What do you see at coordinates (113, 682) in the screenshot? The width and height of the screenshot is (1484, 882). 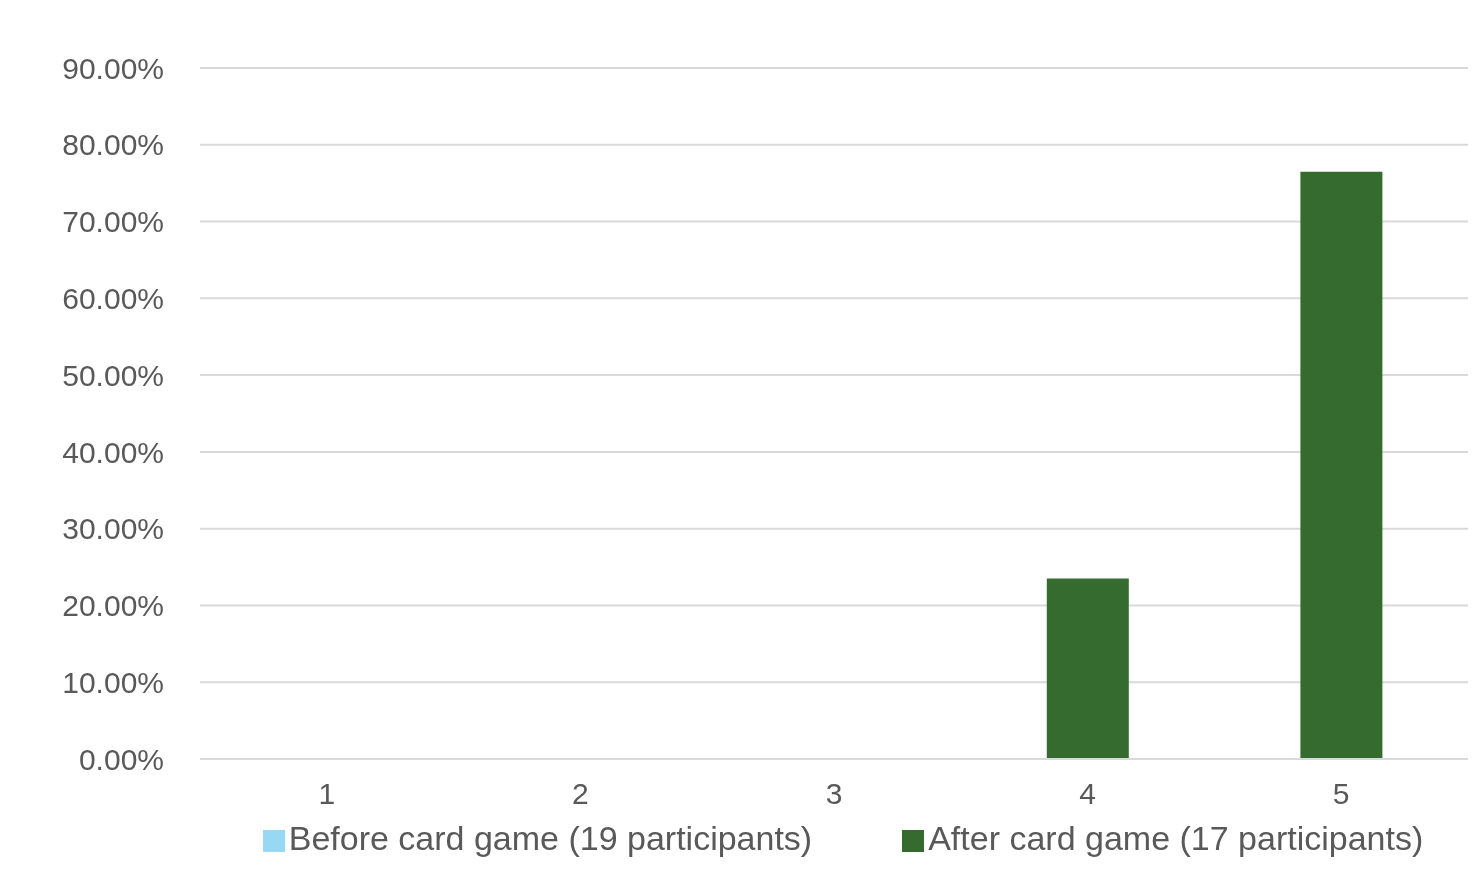 I see `y-tick-label: 10.00%` at bounding box center [113, 682].